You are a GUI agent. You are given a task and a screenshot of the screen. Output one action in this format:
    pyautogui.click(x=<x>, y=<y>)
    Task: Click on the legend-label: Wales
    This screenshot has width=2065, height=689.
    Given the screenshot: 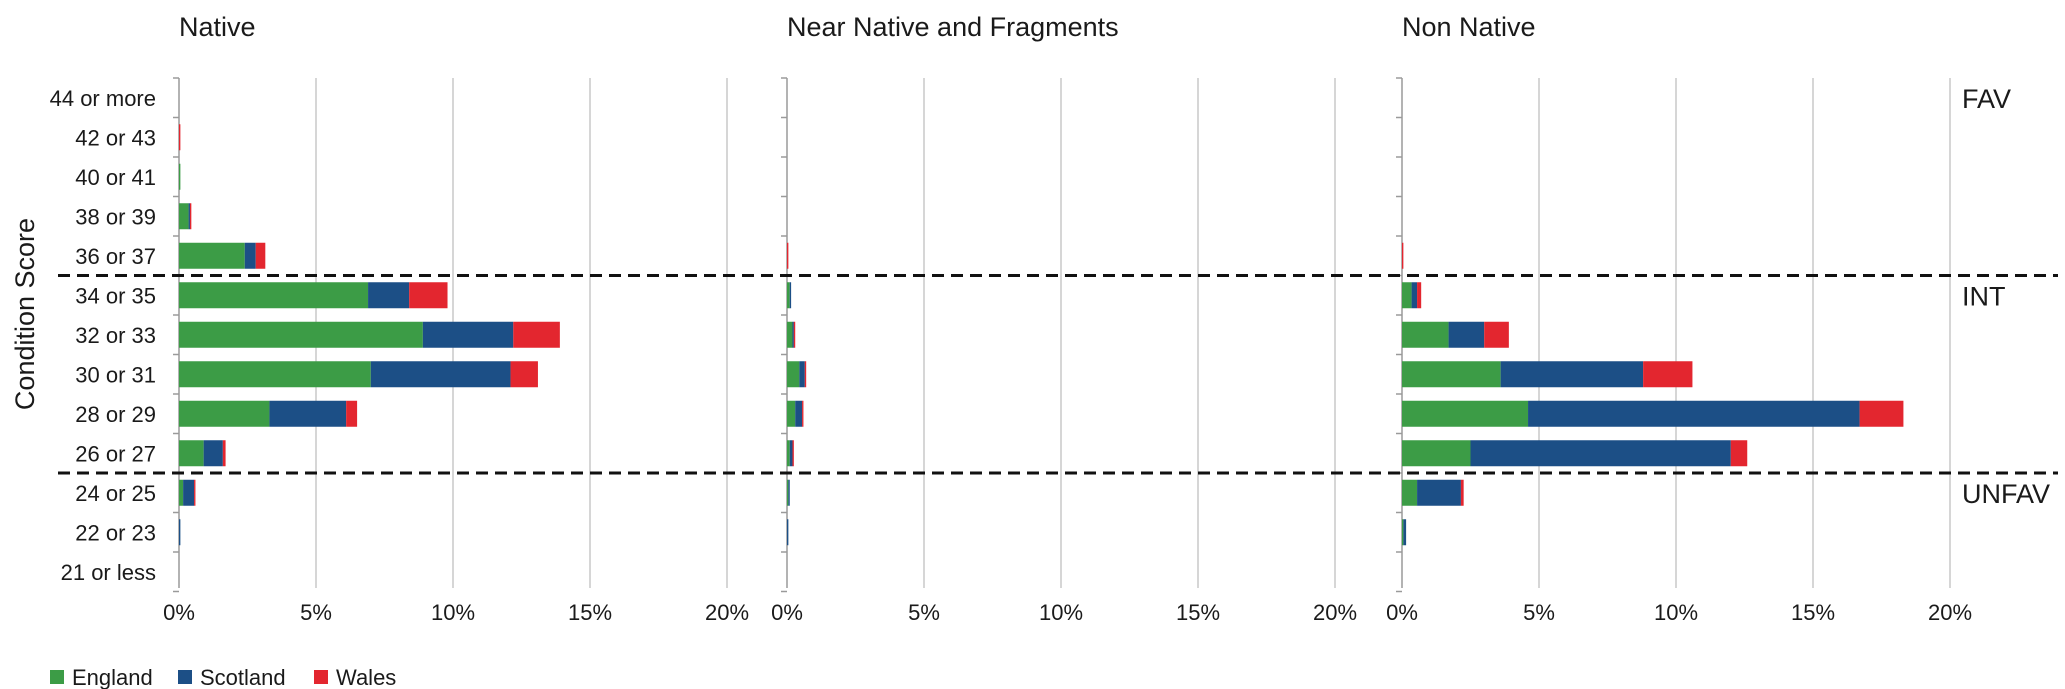 What is the action you would take?
    pyautogui.click(x=366, y=677)
    